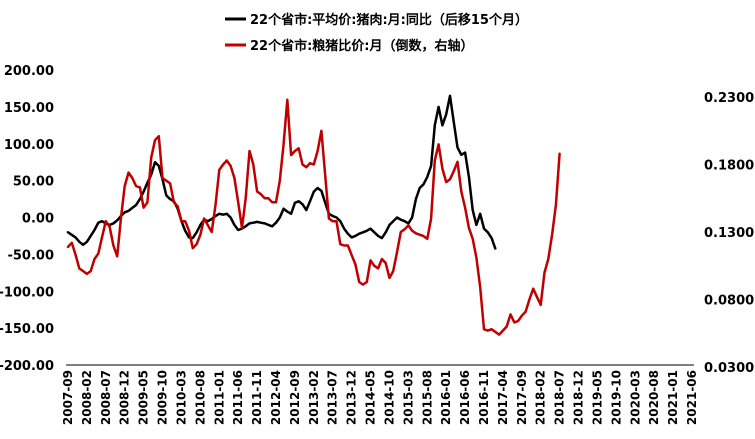 Image resolution: width=755 pixels, height=439 pixels. Describe the element at coordinates (163, 397) in the screenshot. I see `x-tick-label: 2009-10` at that location.